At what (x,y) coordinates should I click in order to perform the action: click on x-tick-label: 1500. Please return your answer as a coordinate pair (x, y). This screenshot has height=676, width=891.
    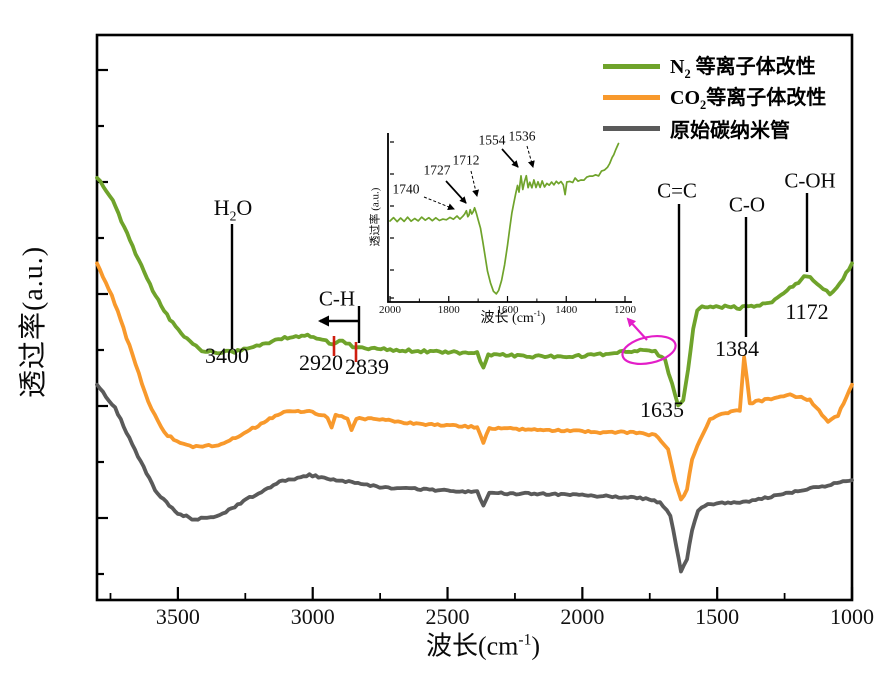
    Looking at the image, I should click on (717, 616).